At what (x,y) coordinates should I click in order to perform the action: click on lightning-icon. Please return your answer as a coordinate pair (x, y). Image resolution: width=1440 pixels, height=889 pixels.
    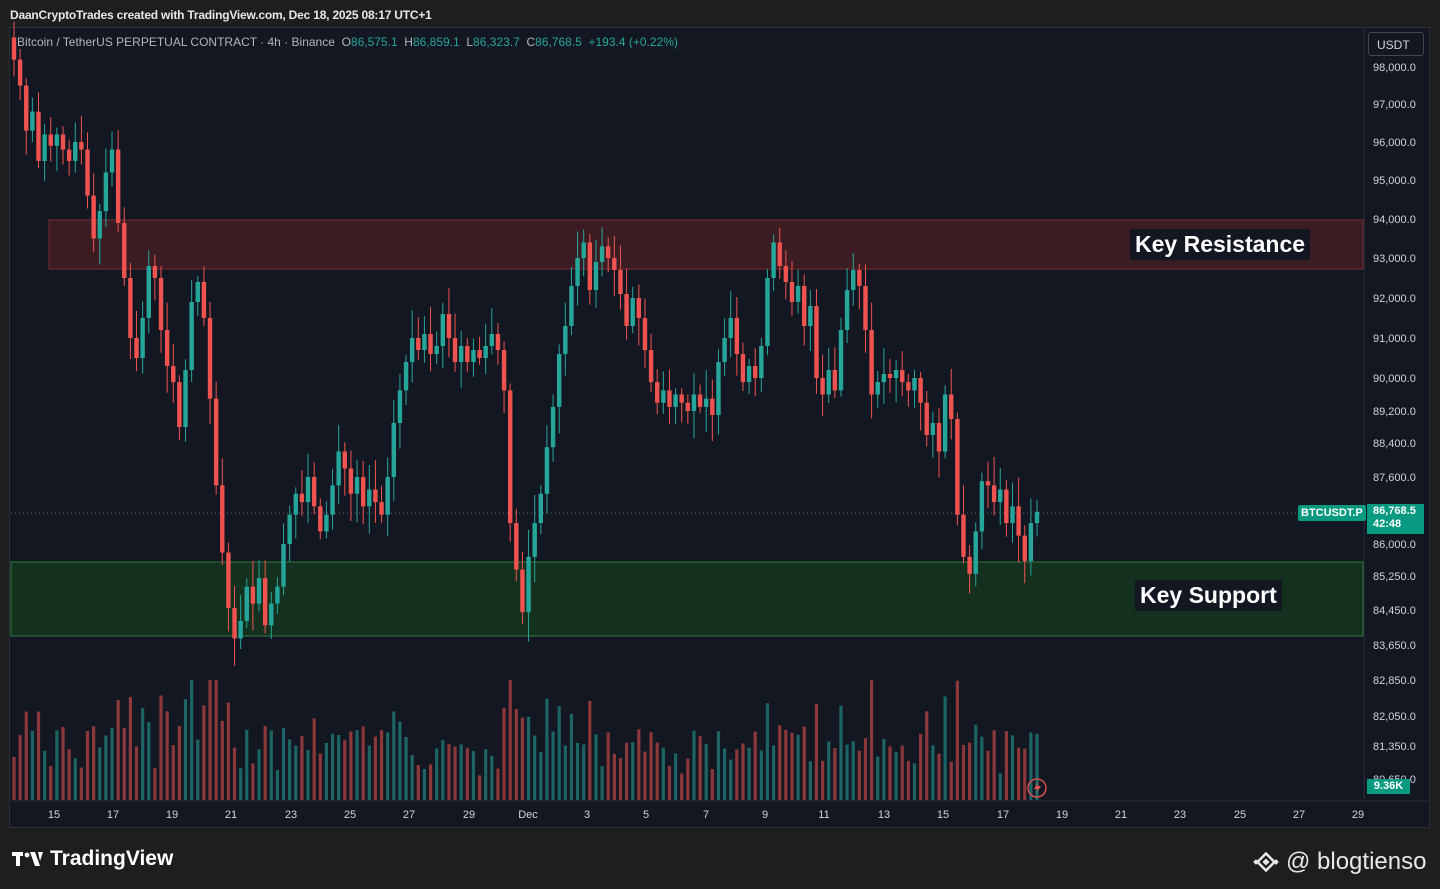
    Looking at the image, I should click on (1037, 788).